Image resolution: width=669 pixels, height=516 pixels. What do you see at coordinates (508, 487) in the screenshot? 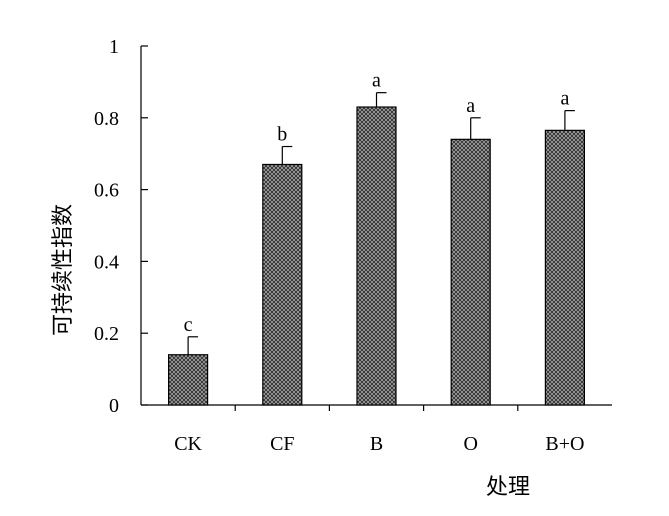
I see `x-axis-title: 处理` at bounding box center [508, 487].